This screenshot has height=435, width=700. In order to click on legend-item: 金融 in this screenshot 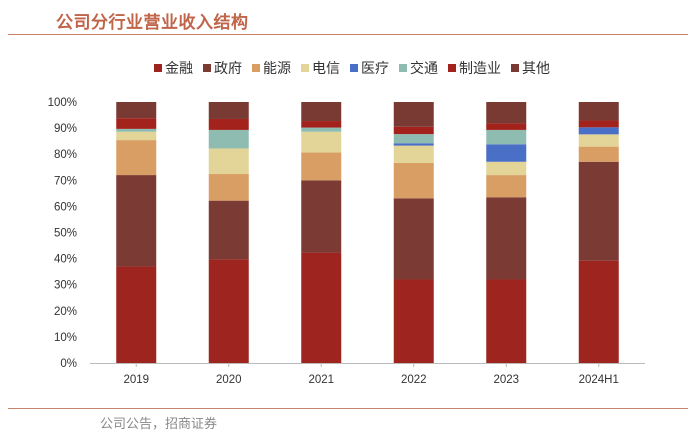, I will do `click(173, 68)`.